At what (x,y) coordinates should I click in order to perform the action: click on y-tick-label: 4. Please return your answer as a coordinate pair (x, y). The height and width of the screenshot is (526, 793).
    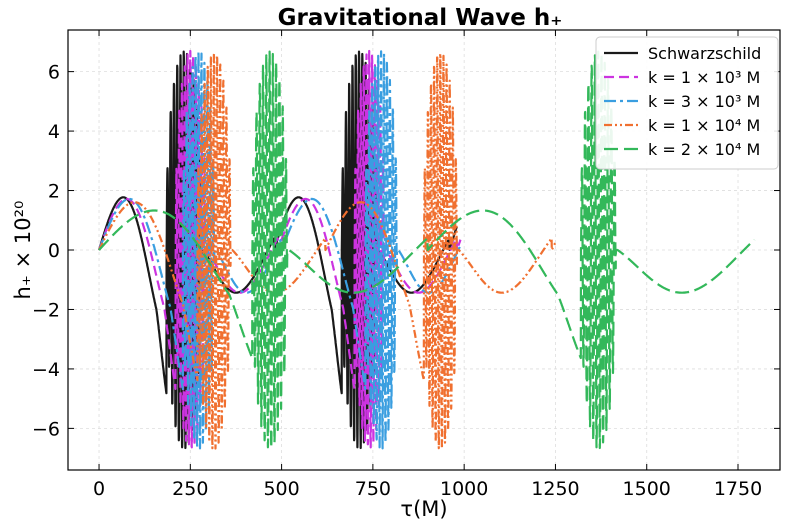
    Looking at the image, I should click on (54, 132).